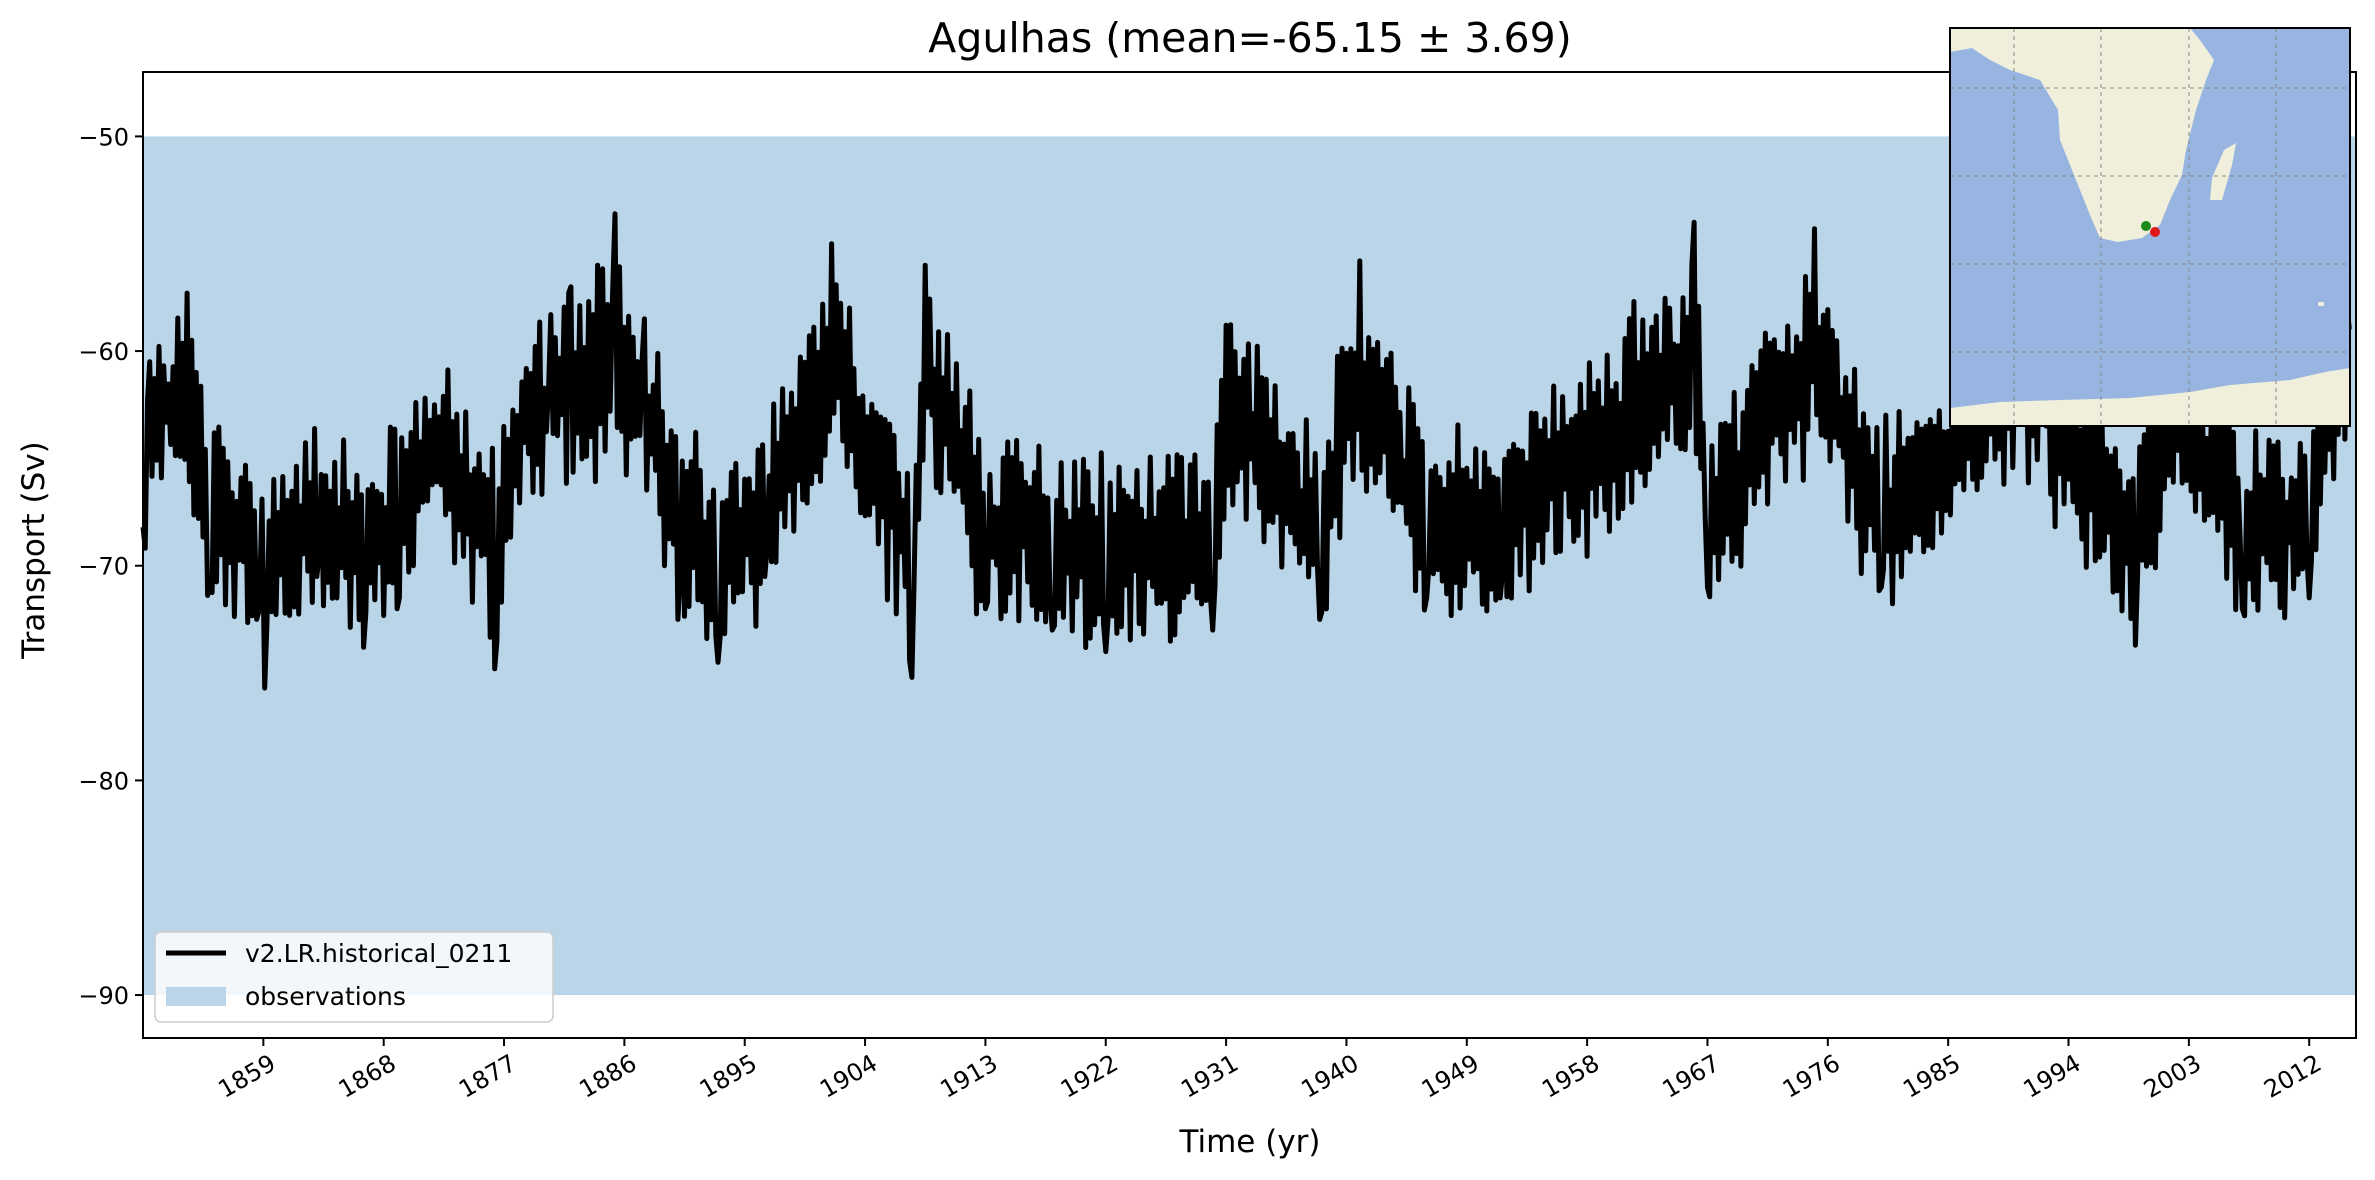  What do you see at coordinates (2292, 1076) in the screenshot?
I see `x-tick-label: 2012` at bounding box center [2292, 1076].